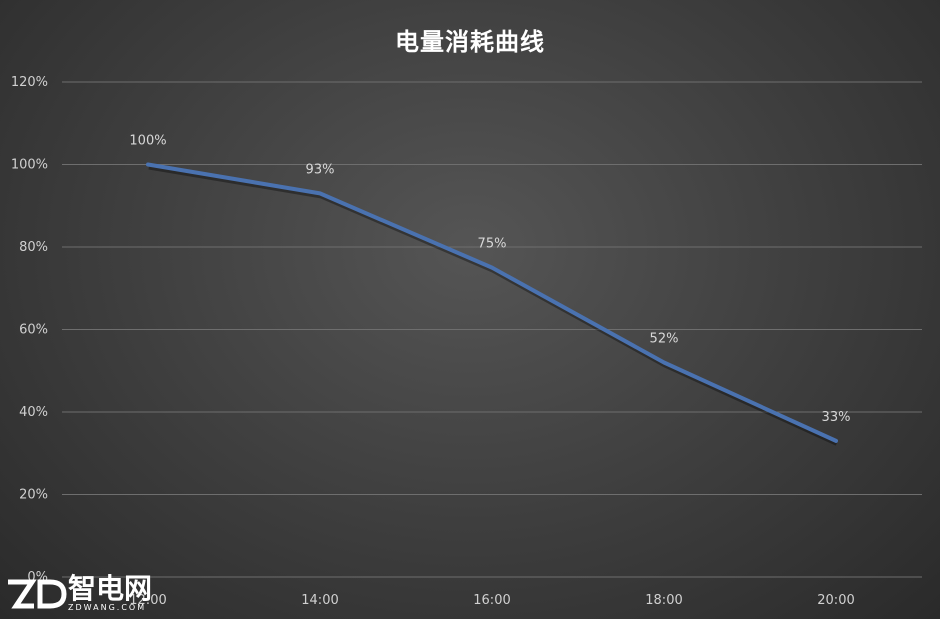  Describe the element at coordinates (33, 330) in the screenshot. I see `y-tick-label: 60%` at that location.